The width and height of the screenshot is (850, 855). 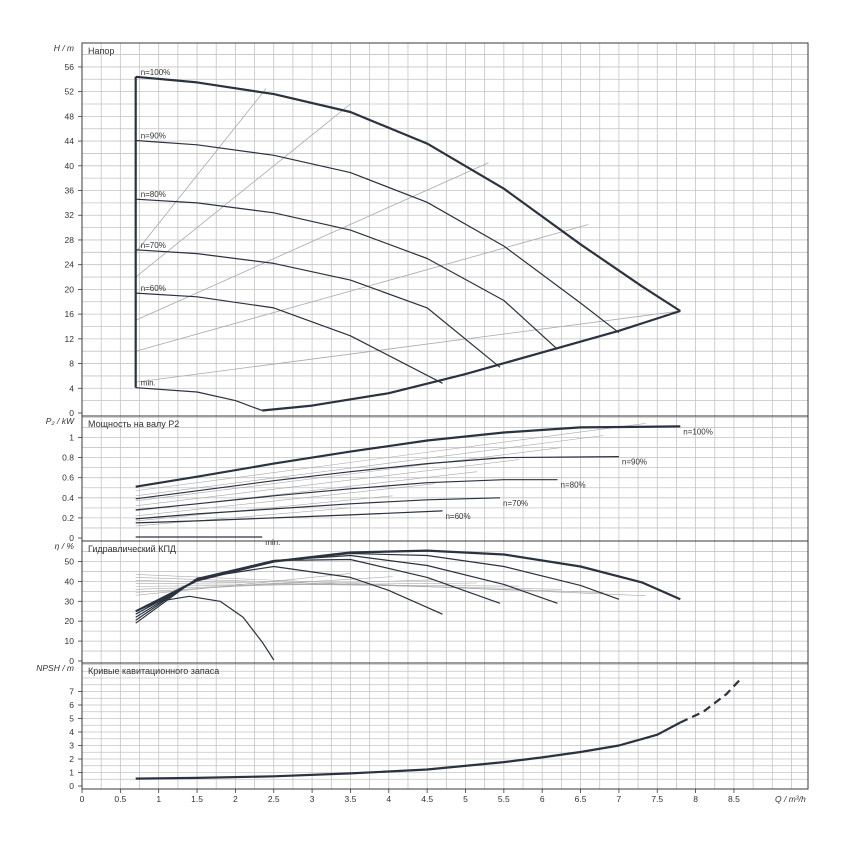 I want to click on y-tick-label: 56, so click(x=70, y=67).